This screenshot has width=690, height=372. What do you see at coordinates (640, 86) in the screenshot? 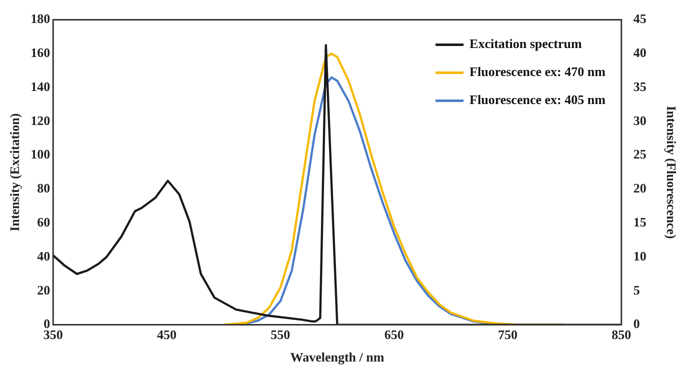
I see `y2-tick-label: 35` at bounding box center [640, 86].